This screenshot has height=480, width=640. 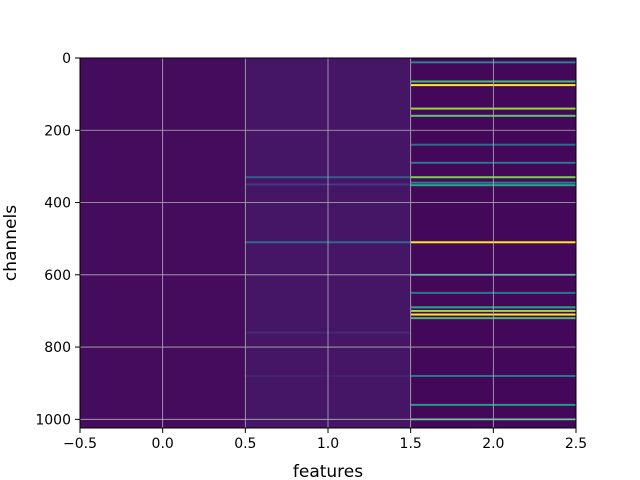 I want to click on x-tick-label: 2.5, so click(x=576, y=444).